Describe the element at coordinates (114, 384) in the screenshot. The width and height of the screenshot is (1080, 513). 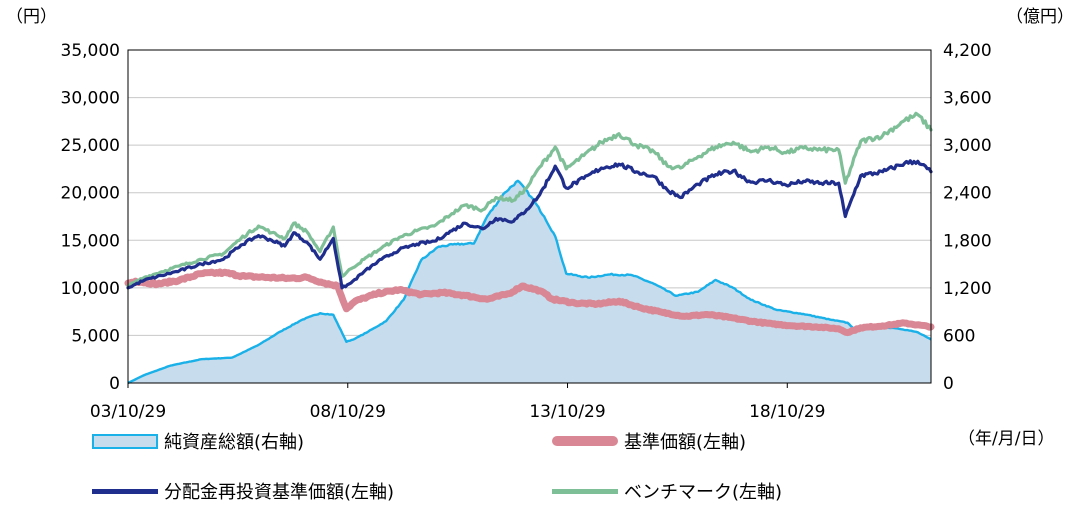
I see `left-tick-label: 0` at that location.